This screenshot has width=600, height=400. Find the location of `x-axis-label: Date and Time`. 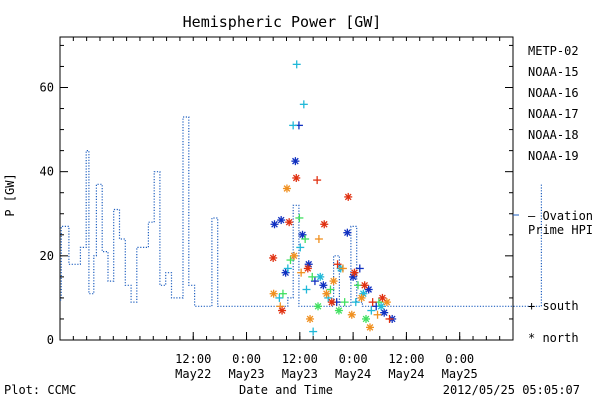

x-axis-label: Date and Time is located at coordinates (286, 390).